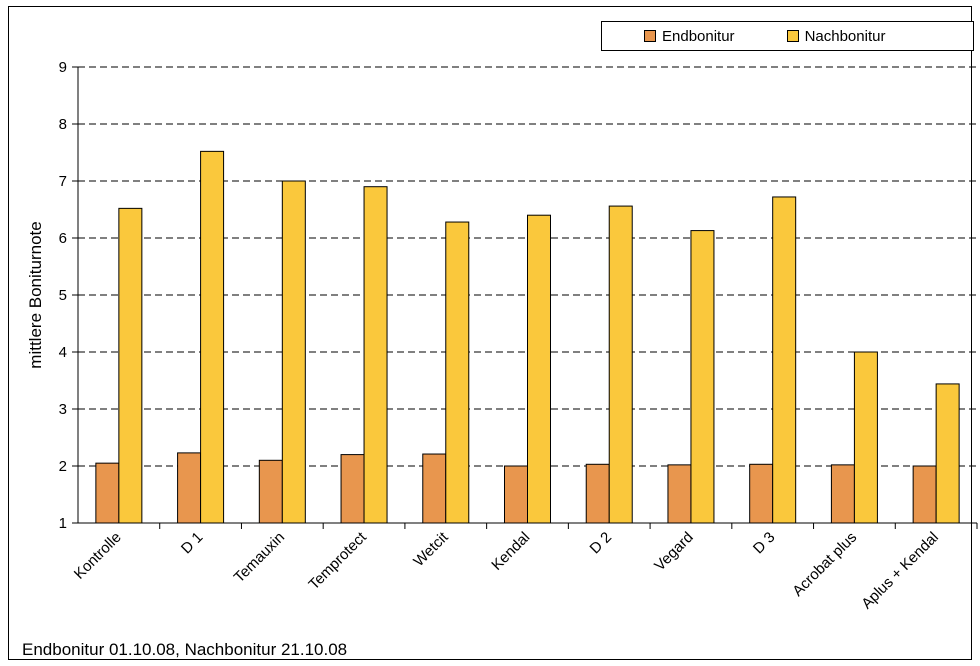 This screenshot has height=666, width=980. What do you see at coordinates (352, 489) in the screenshot?
I see `bar-endbonitur-temprotect` at bounding box center [352, 489].